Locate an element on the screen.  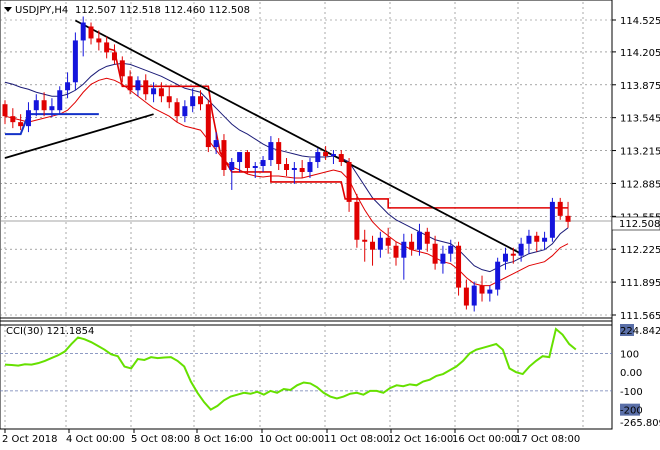
price-tick-label: 113.215 is located at coordinates (640, 152).